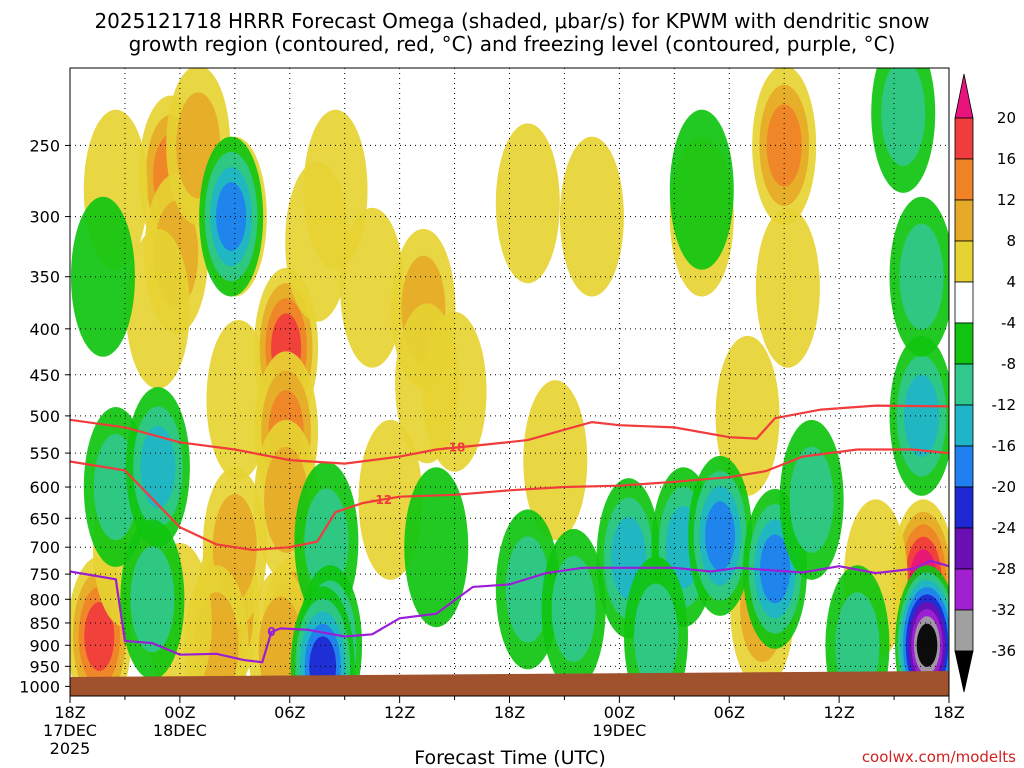 The height and width of the screenshot is (768, 1024). I want to click on x-tick-label: 18DEC, so click(180, 730).